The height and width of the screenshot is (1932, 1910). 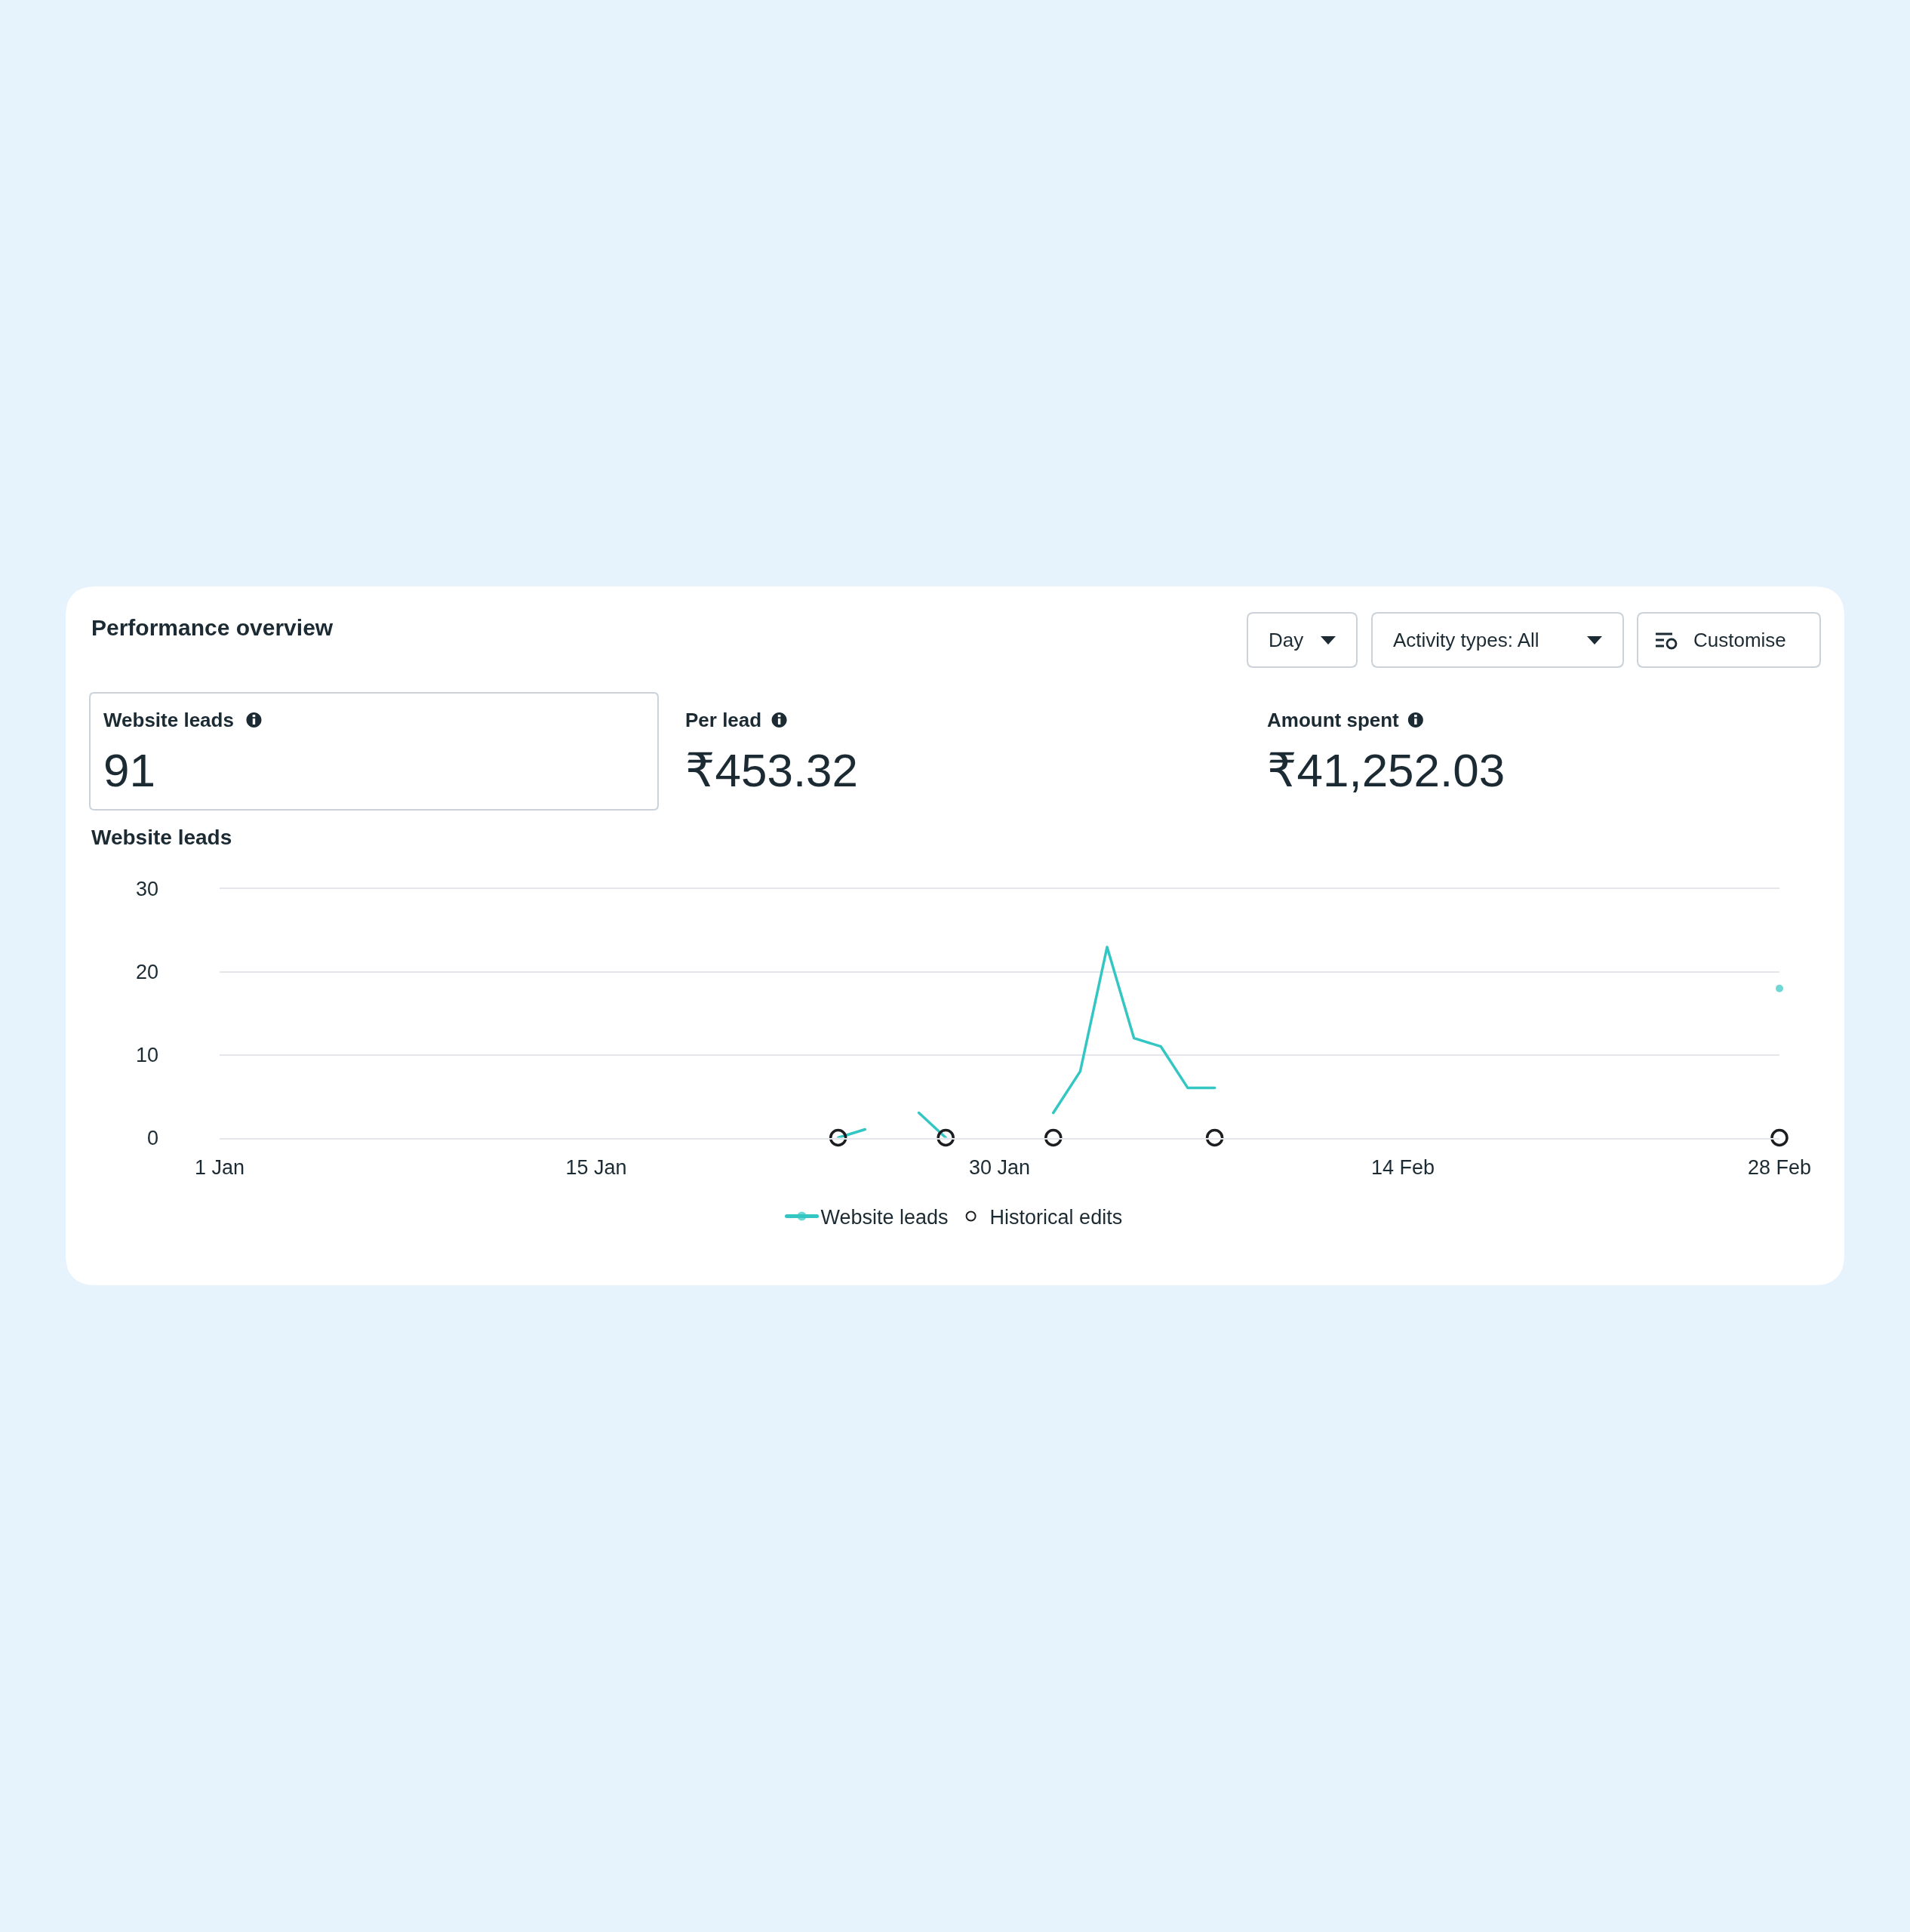 I want to click on text: ₹453.32, so click(x=772, y=770).